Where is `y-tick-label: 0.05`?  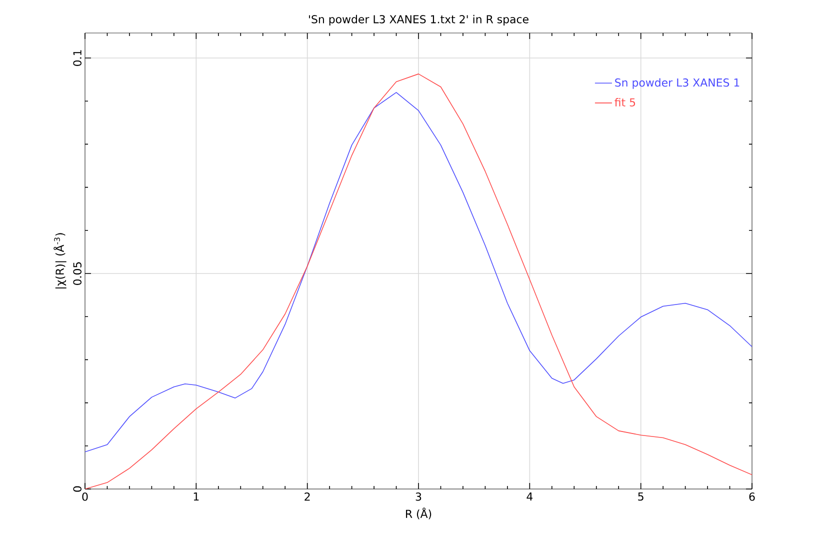 y-tick-label: 0.05 is located at coordinates (77, 273).